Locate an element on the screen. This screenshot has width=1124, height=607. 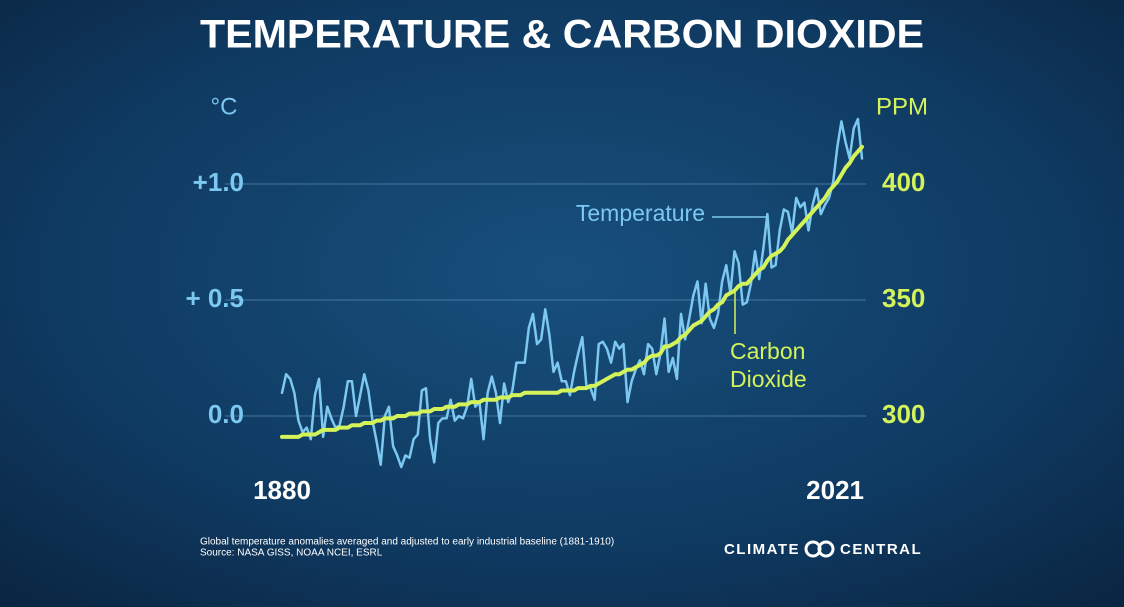
y-axis-label: °C is located at coordinates (224, 106).